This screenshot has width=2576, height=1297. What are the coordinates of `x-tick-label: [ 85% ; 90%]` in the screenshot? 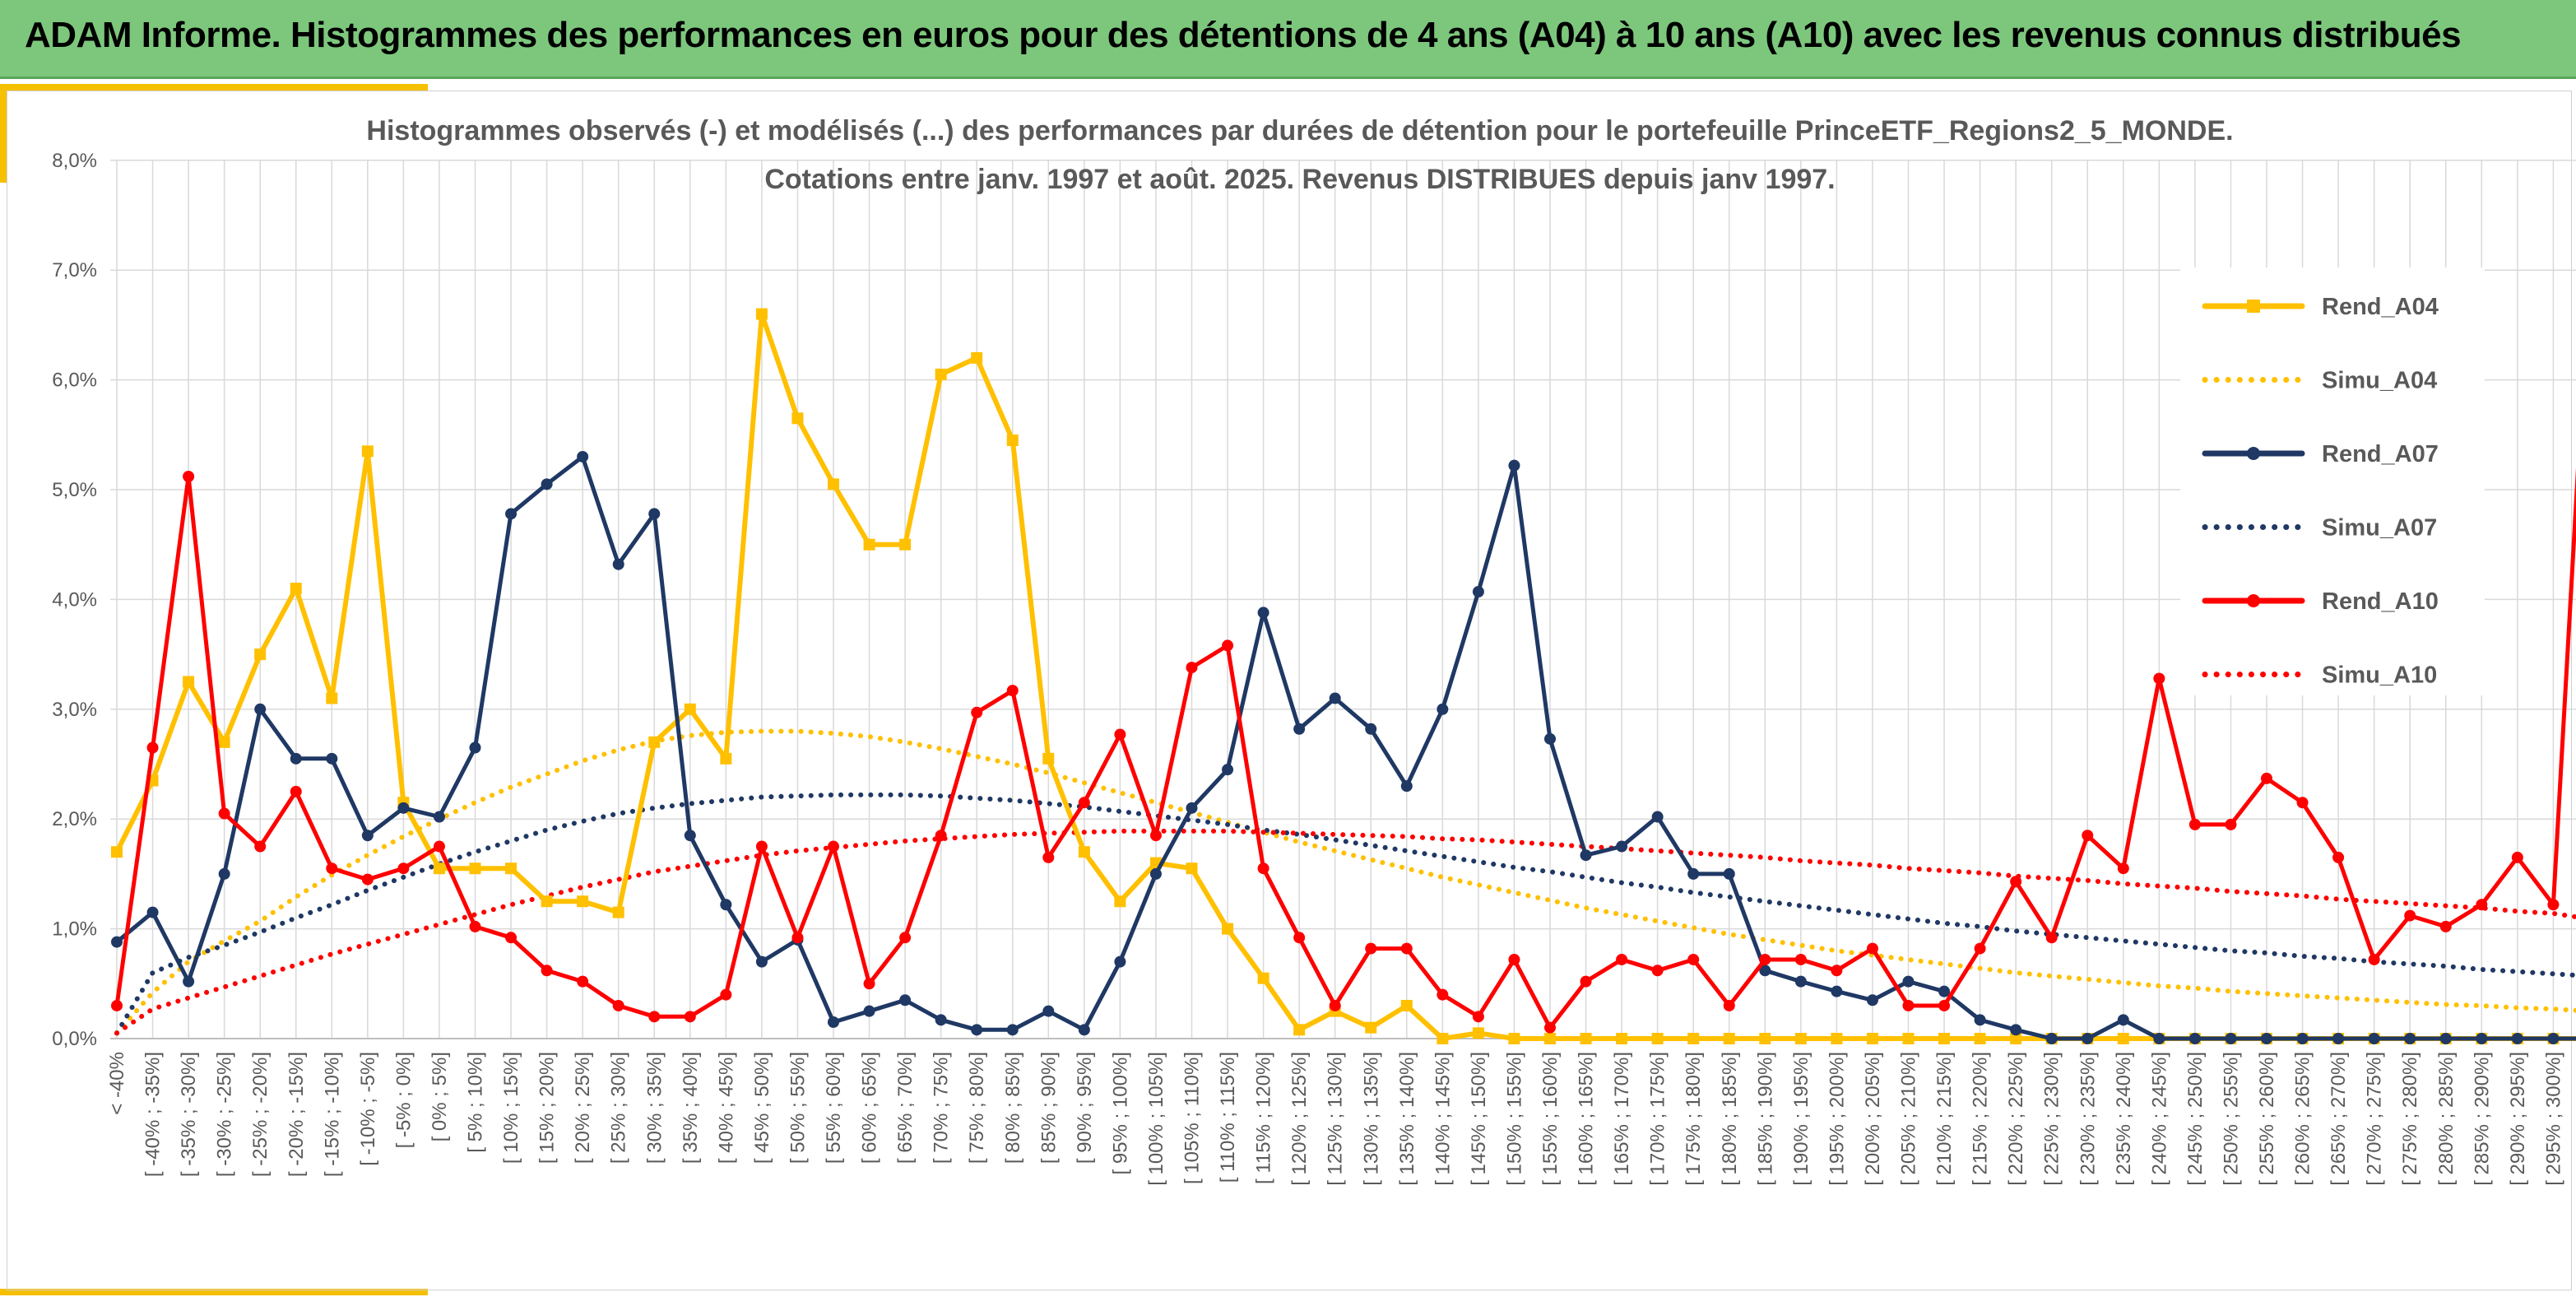 It's located at (1049, 1108).